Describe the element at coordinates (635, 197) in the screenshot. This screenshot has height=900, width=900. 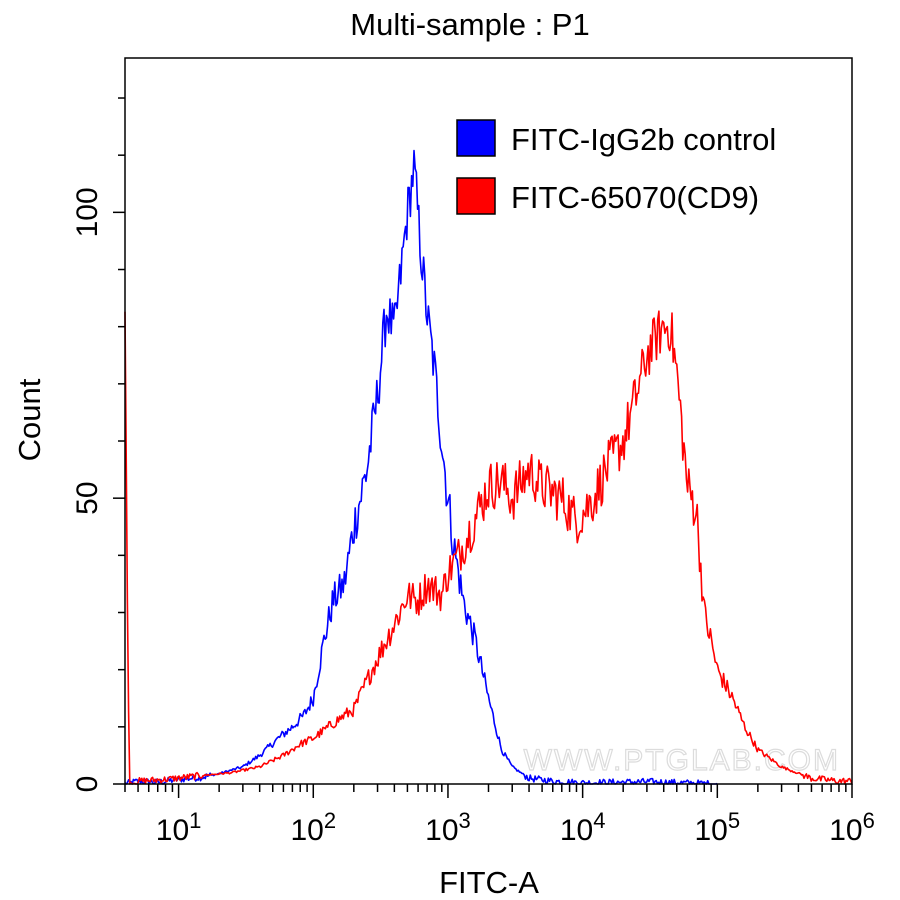
I see `legend-label-2: FITC-65070(CD9)` at that location.